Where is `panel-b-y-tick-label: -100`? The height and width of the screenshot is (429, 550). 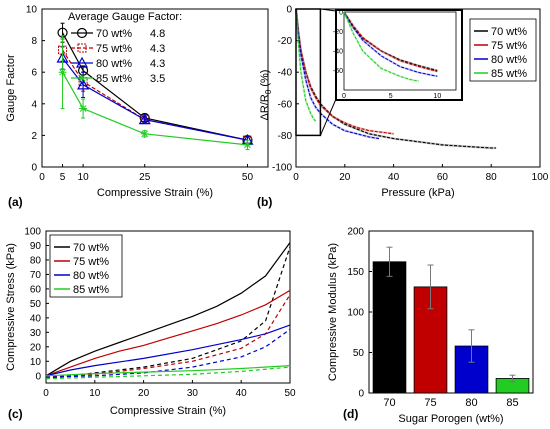 panel-b-y-tick-label: -100 is located at coordinates (282, 168).